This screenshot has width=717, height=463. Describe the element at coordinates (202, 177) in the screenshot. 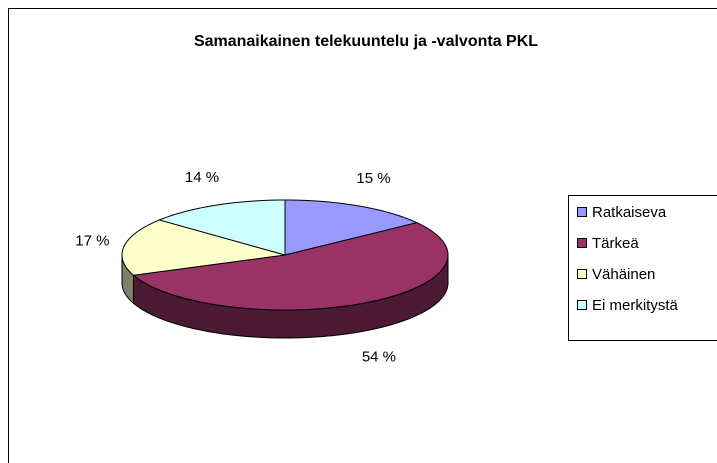

I see `data-label: 14 %` at that location.